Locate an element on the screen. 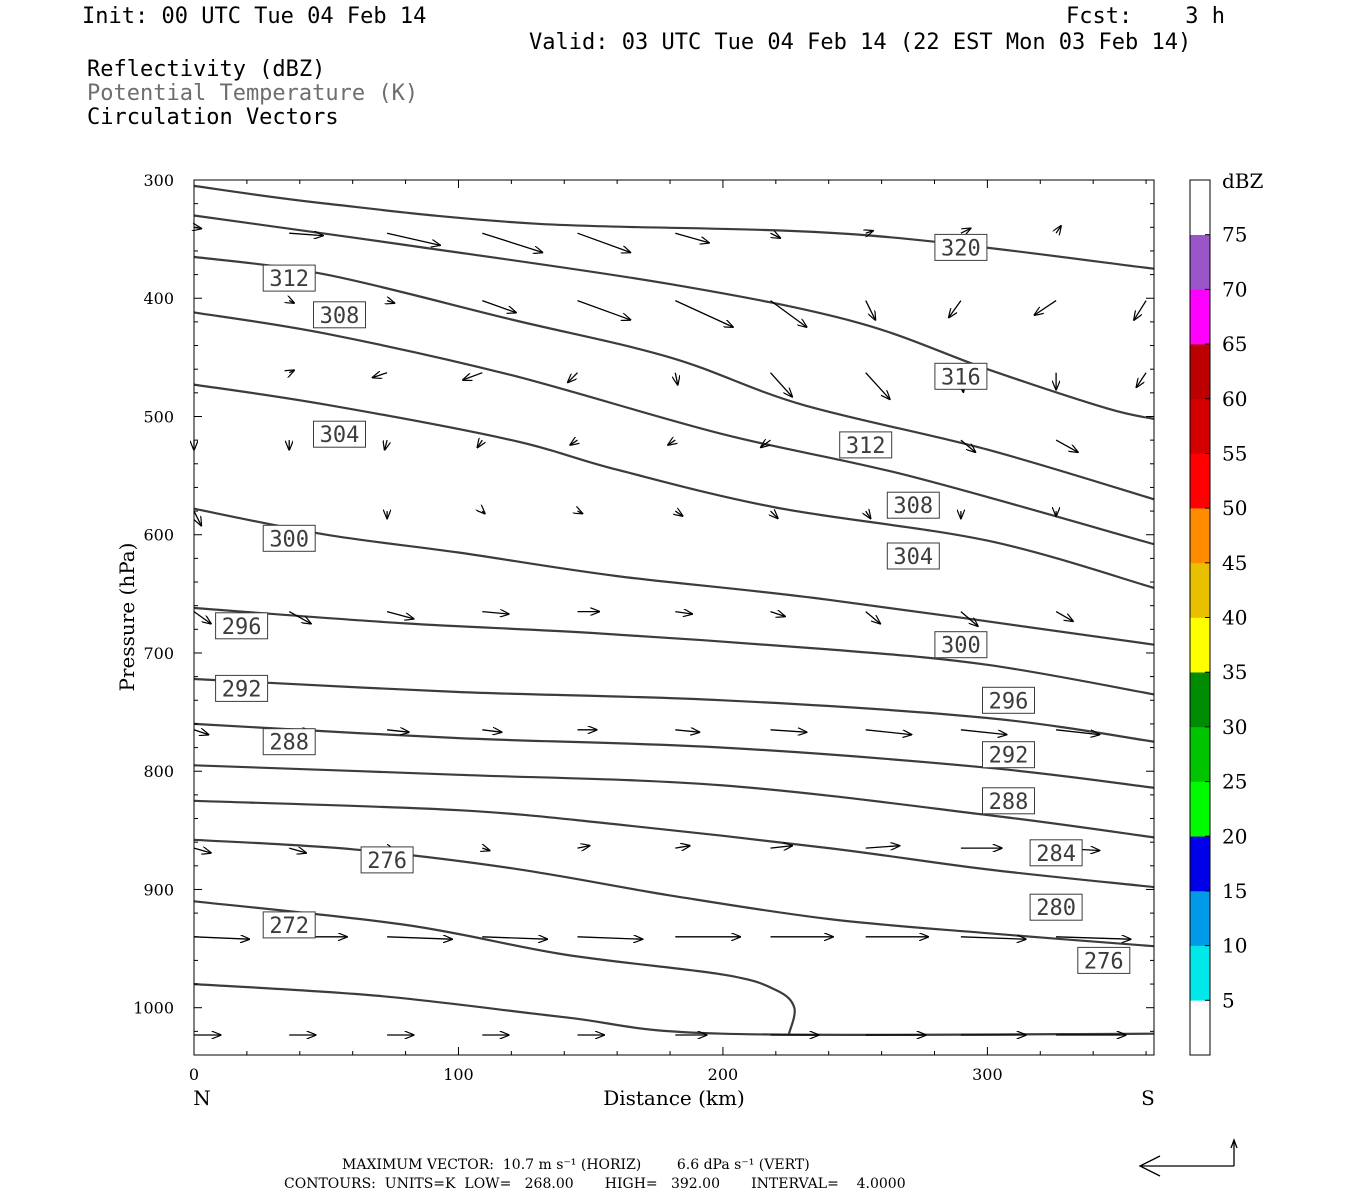 Image resolution: width=1350 pixels, height=1200 pixels. contour-label: 308 is located at coordinates (340, 316).